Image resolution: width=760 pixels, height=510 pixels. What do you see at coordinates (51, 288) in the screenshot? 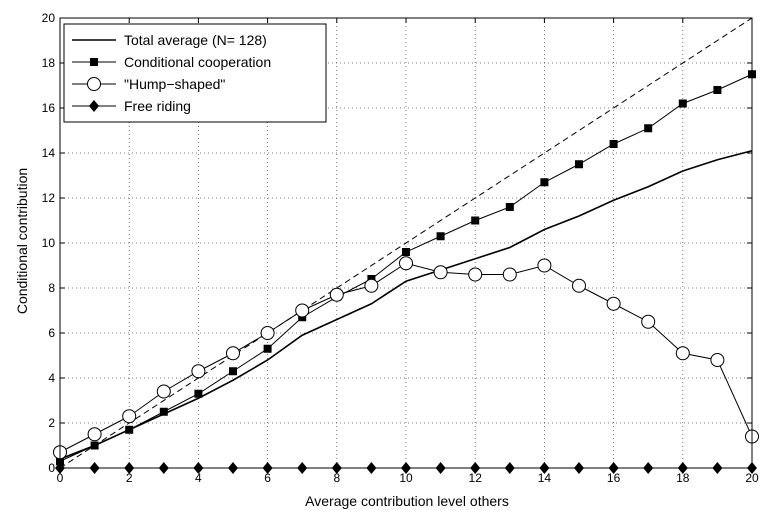
I see `y-tick-label: 8` at bounding box center [51, 288].